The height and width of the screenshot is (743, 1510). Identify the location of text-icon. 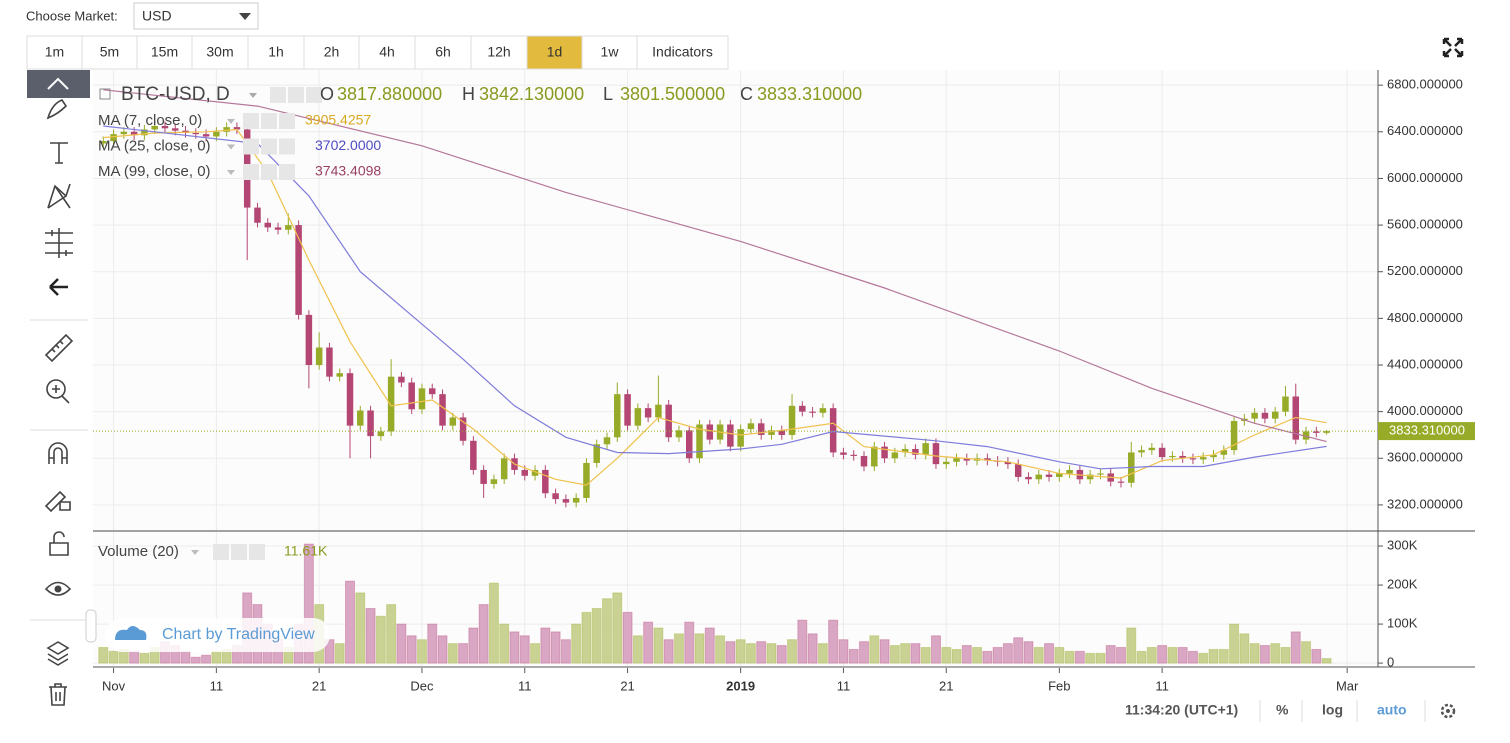
(59, 153).